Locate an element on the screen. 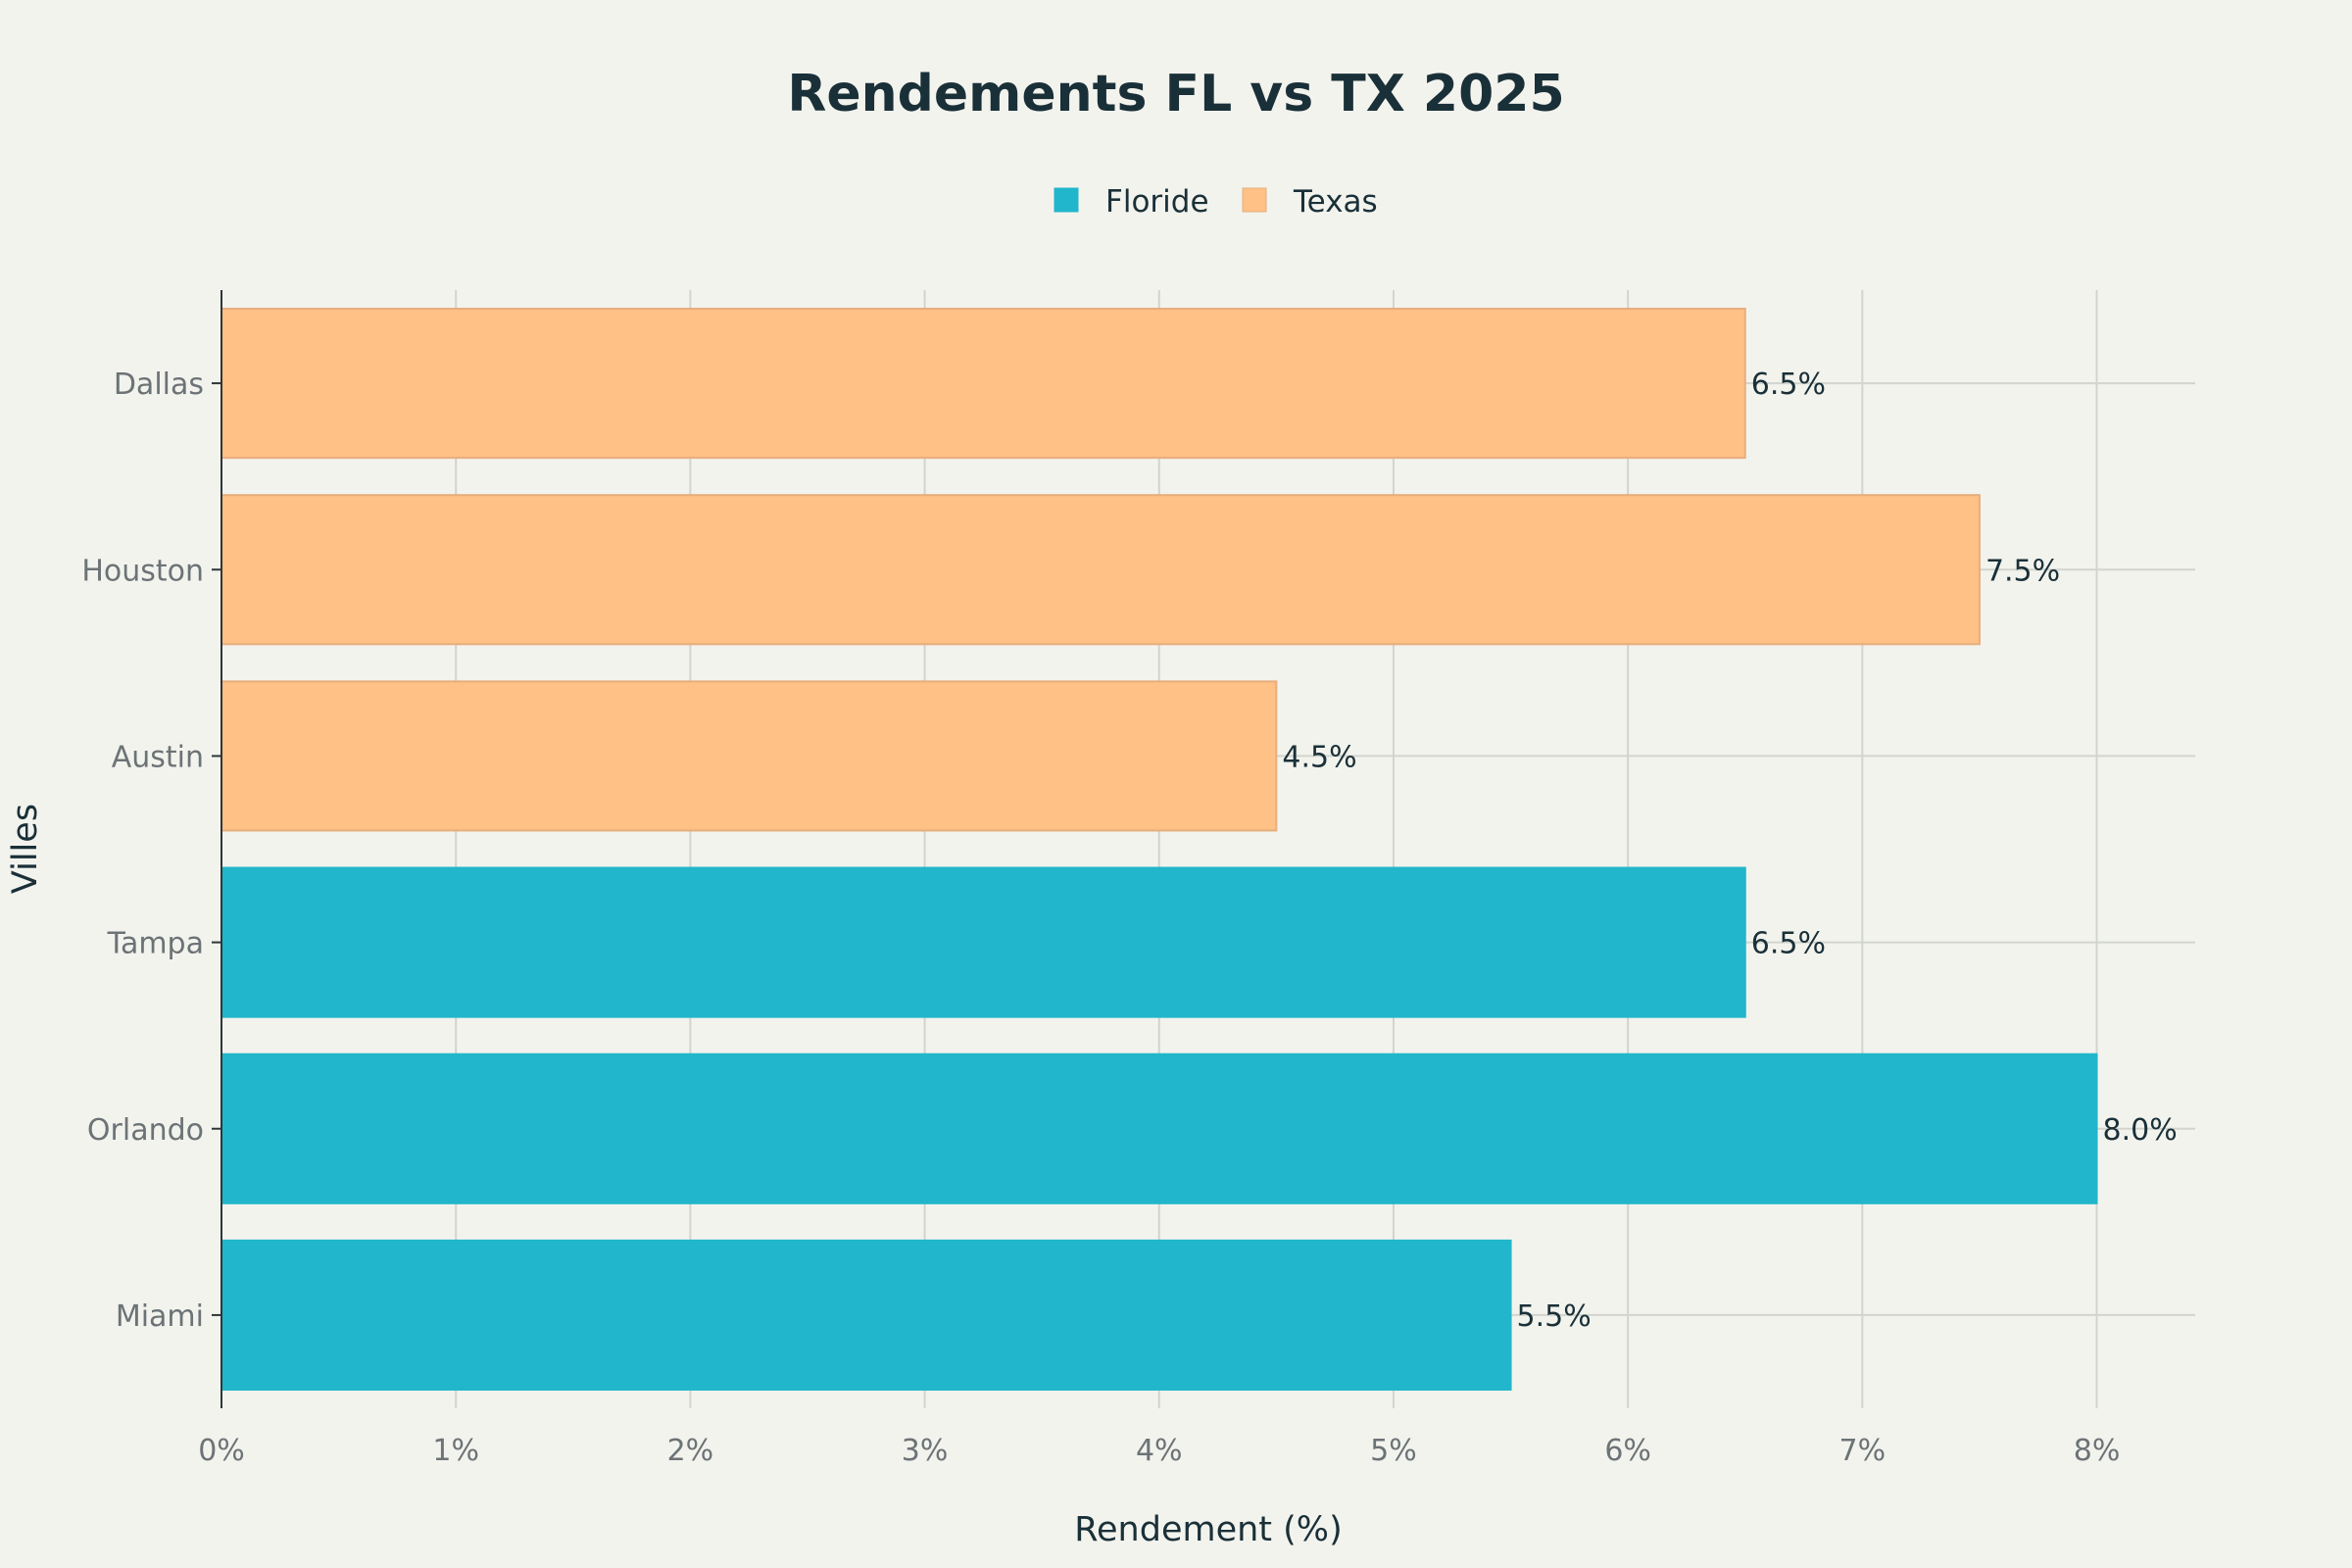  bar-houston is located at coordinates (1100, 570).